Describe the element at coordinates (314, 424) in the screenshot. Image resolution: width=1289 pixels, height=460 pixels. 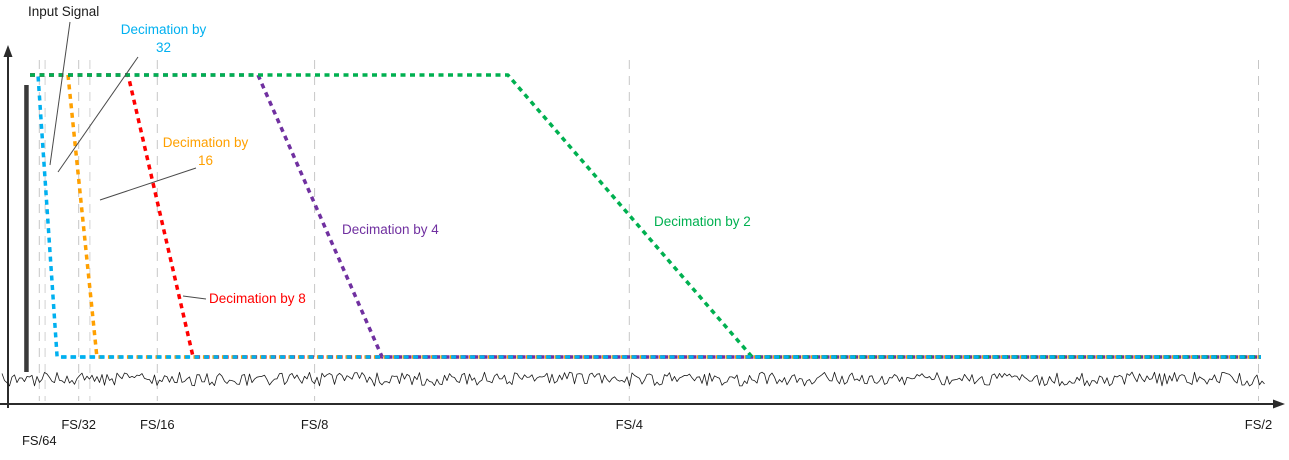
I see `x-tick-label-fs8: FS/8` at that location.